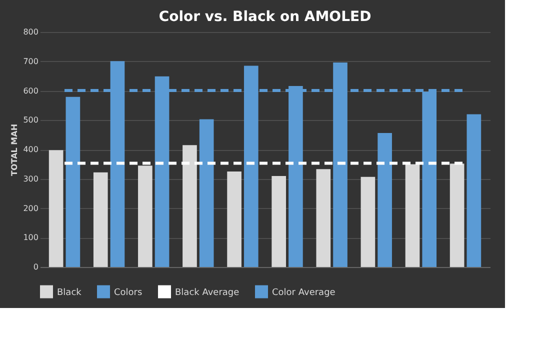 This screenshot has width=547, height=343. What do you see at coordinates (35, 267) in the screenshot?
I see `y-tick-label: 0` at bounding box center [35, 267].